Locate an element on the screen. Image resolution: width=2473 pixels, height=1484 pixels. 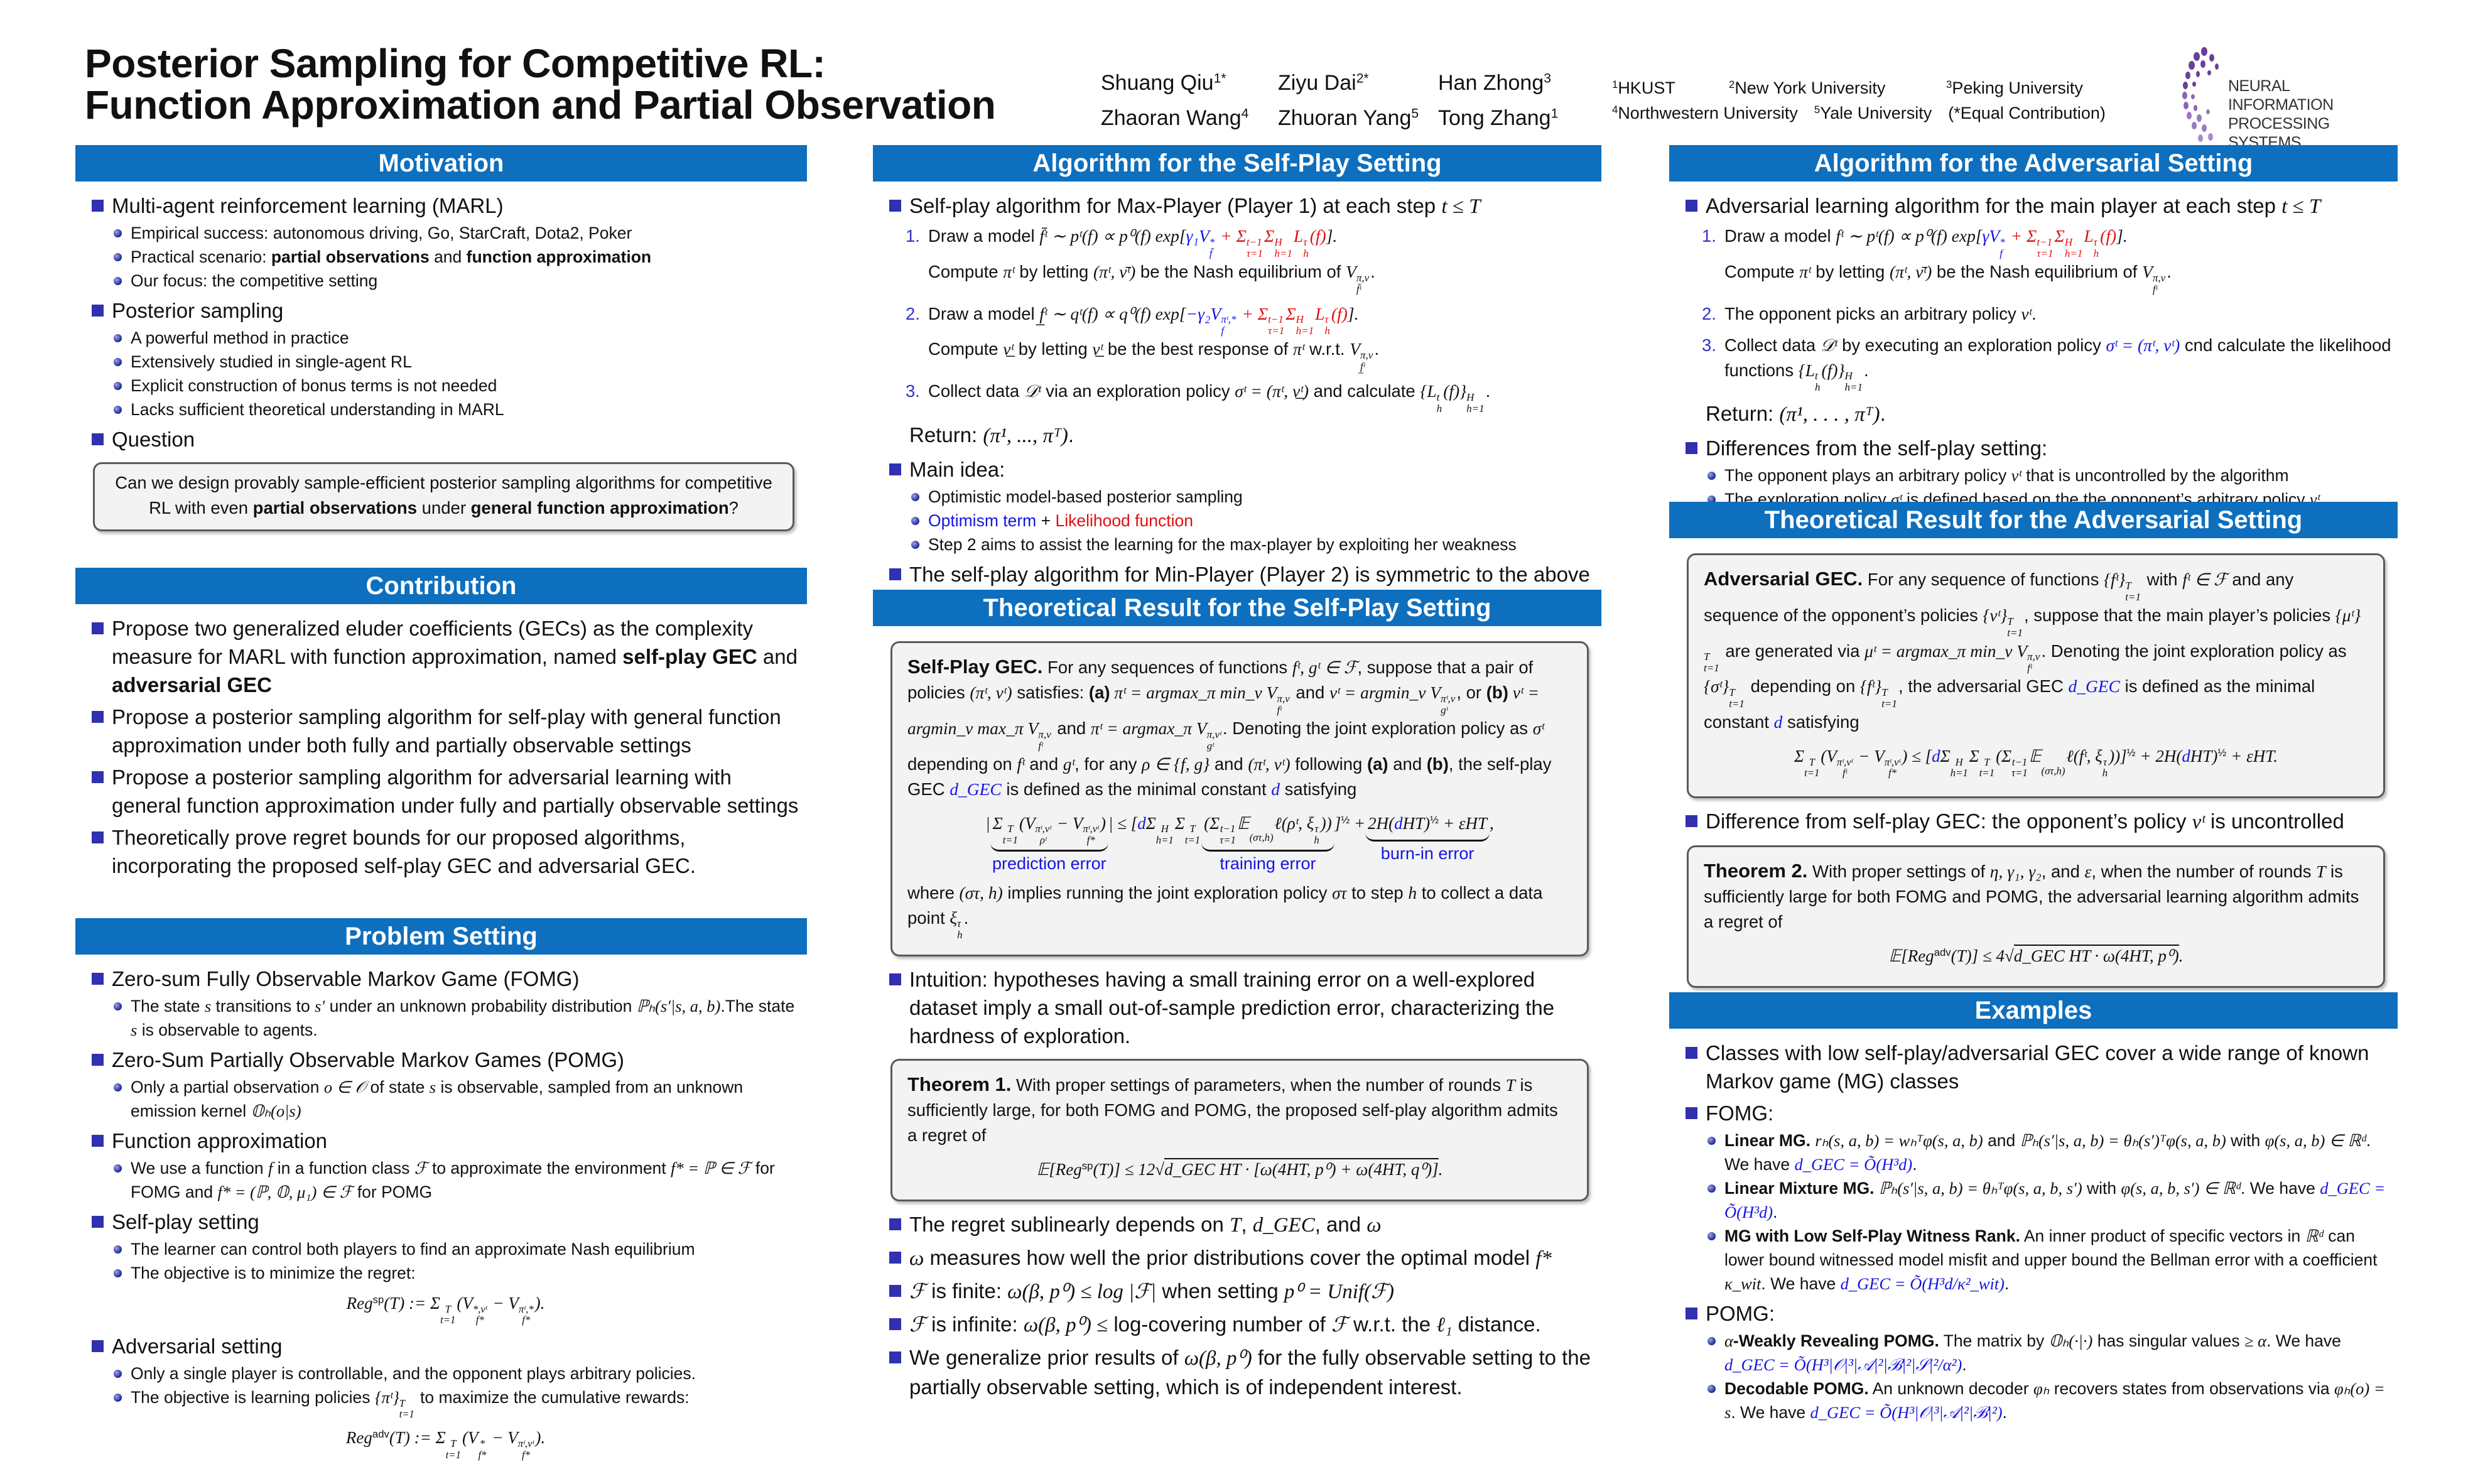
math-script: * f is located at coordinates (2003, 248).